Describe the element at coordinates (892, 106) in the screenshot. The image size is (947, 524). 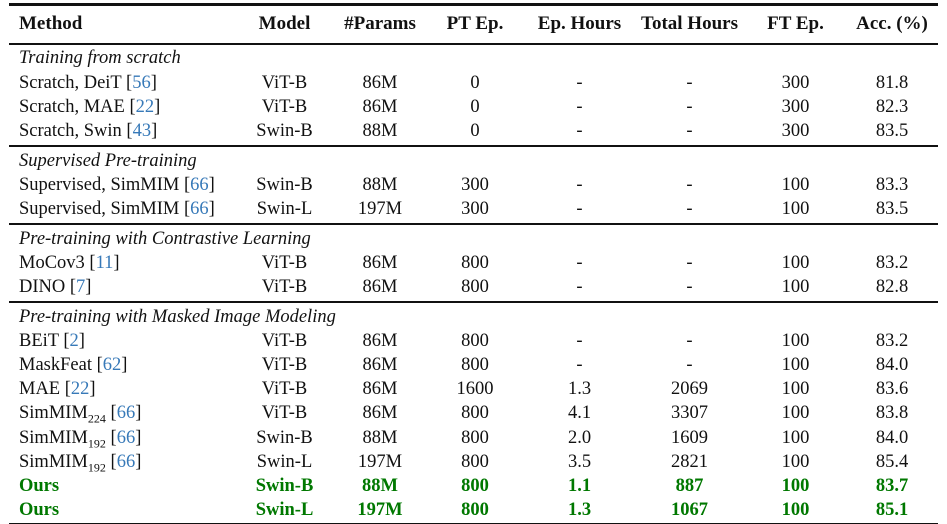
I see `cell-acc: 82.3` at that location.